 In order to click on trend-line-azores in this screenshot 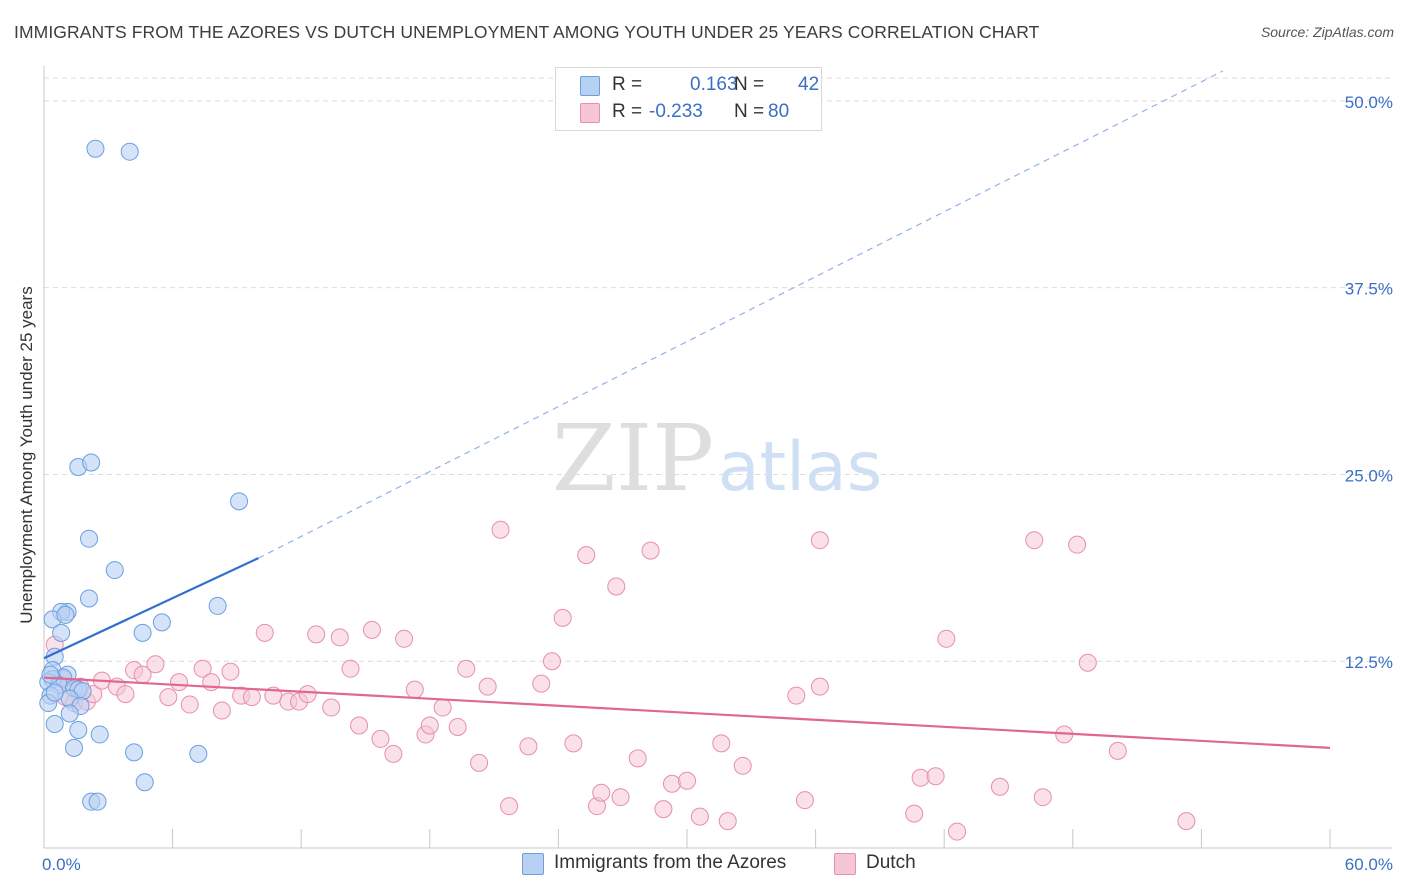, I will do `click(151, 608)`.